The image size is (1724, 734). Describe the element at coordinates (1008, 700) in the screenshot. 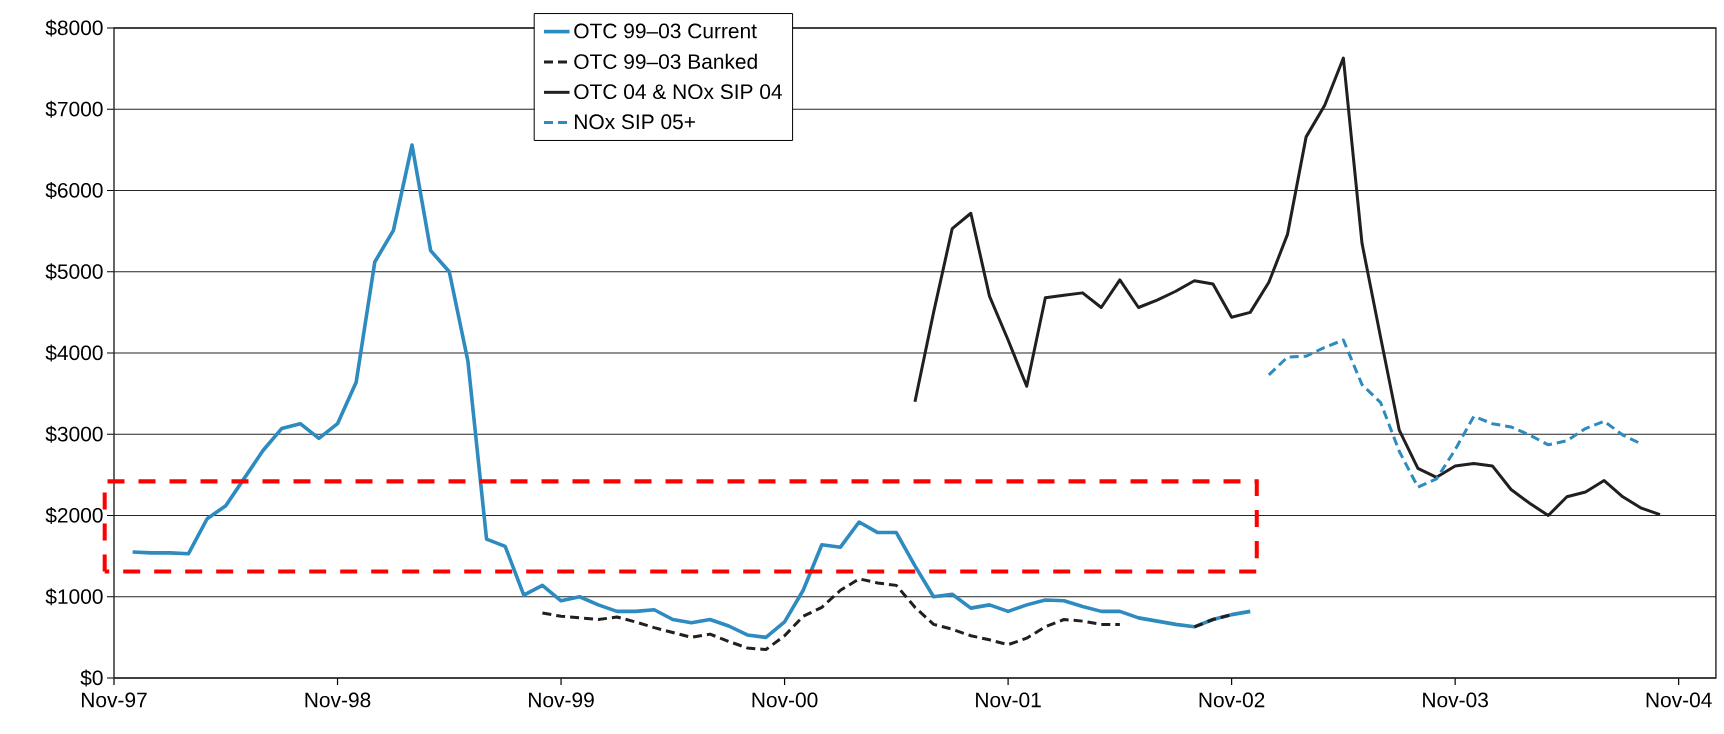

I see `x-tick-label: Nov-01` at that location.